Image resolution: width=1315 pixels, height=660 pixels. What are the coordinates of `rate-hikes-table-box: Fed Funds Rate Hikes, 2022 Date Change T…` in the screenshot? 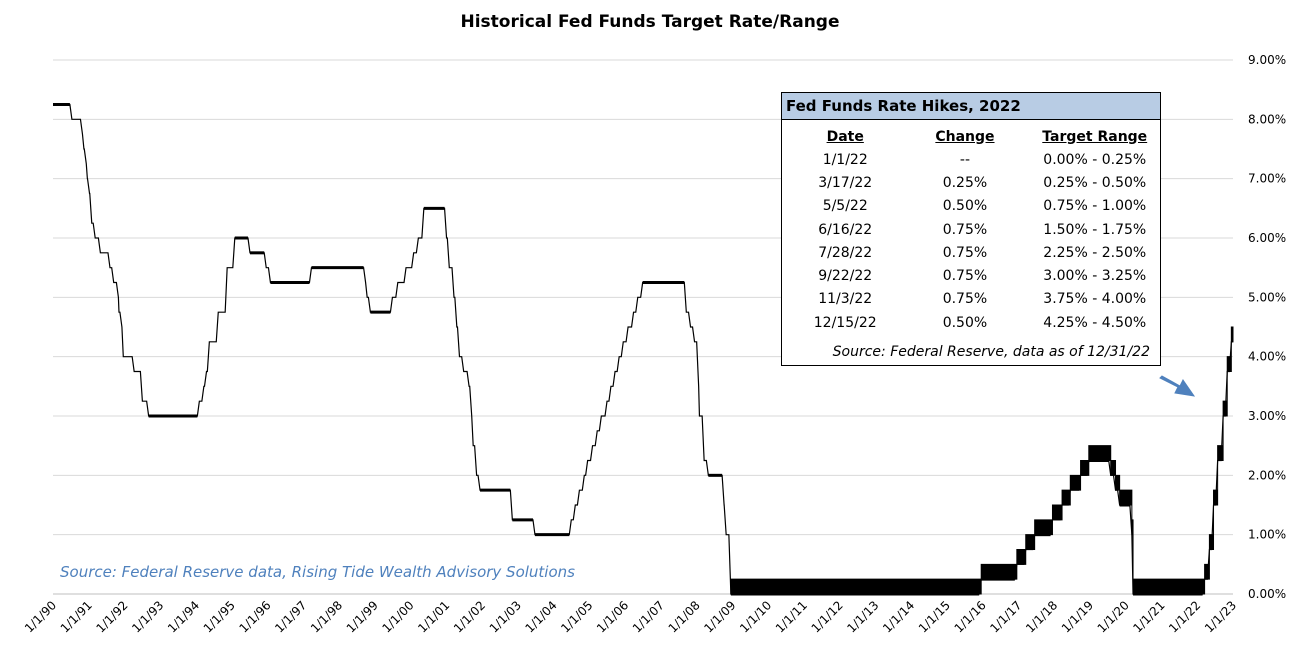 It's located at (971, 229).